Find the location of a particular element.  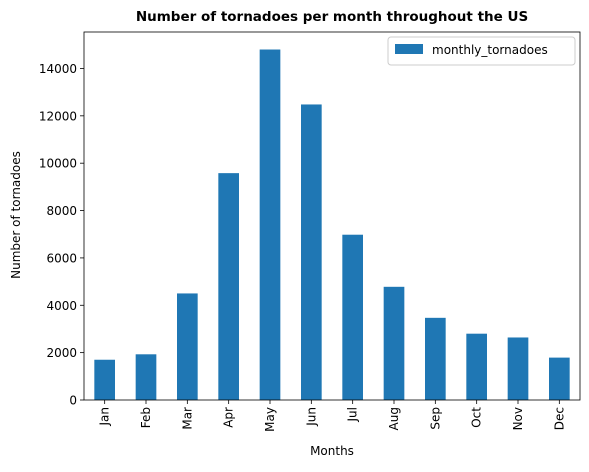

x-tick-label-dec: Dec is located at coordinates (559, 418).